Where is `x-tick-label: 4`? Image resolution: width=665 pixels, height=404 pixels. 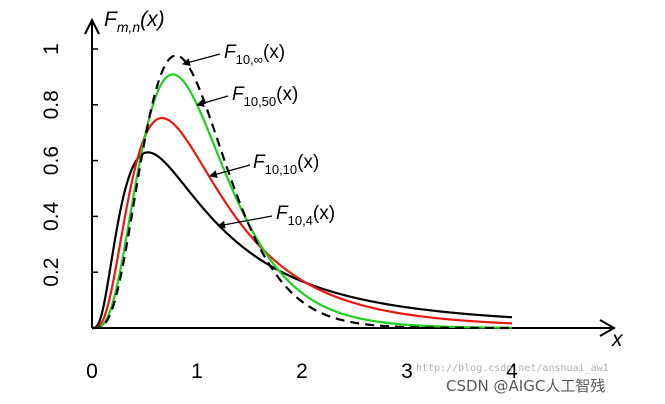 x-tick-label: 4 is located at coordinates (512, 371).